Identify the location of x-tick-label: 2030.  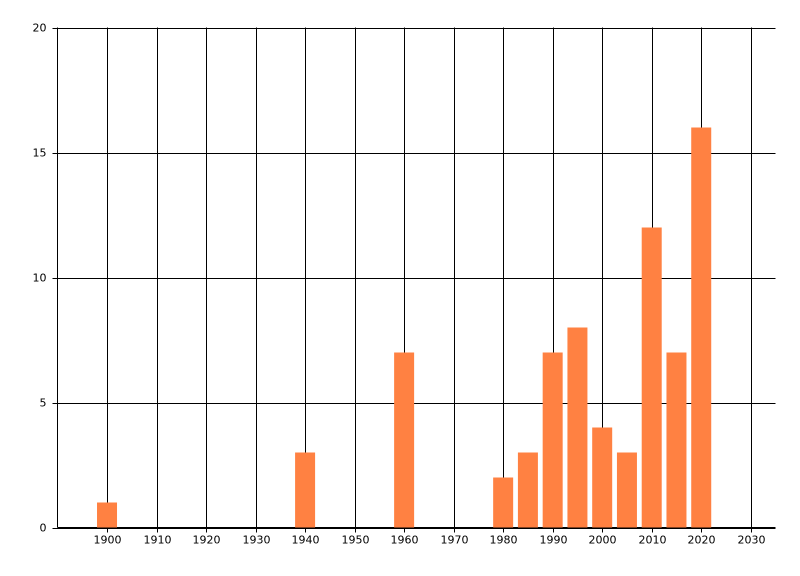
(752, 540).